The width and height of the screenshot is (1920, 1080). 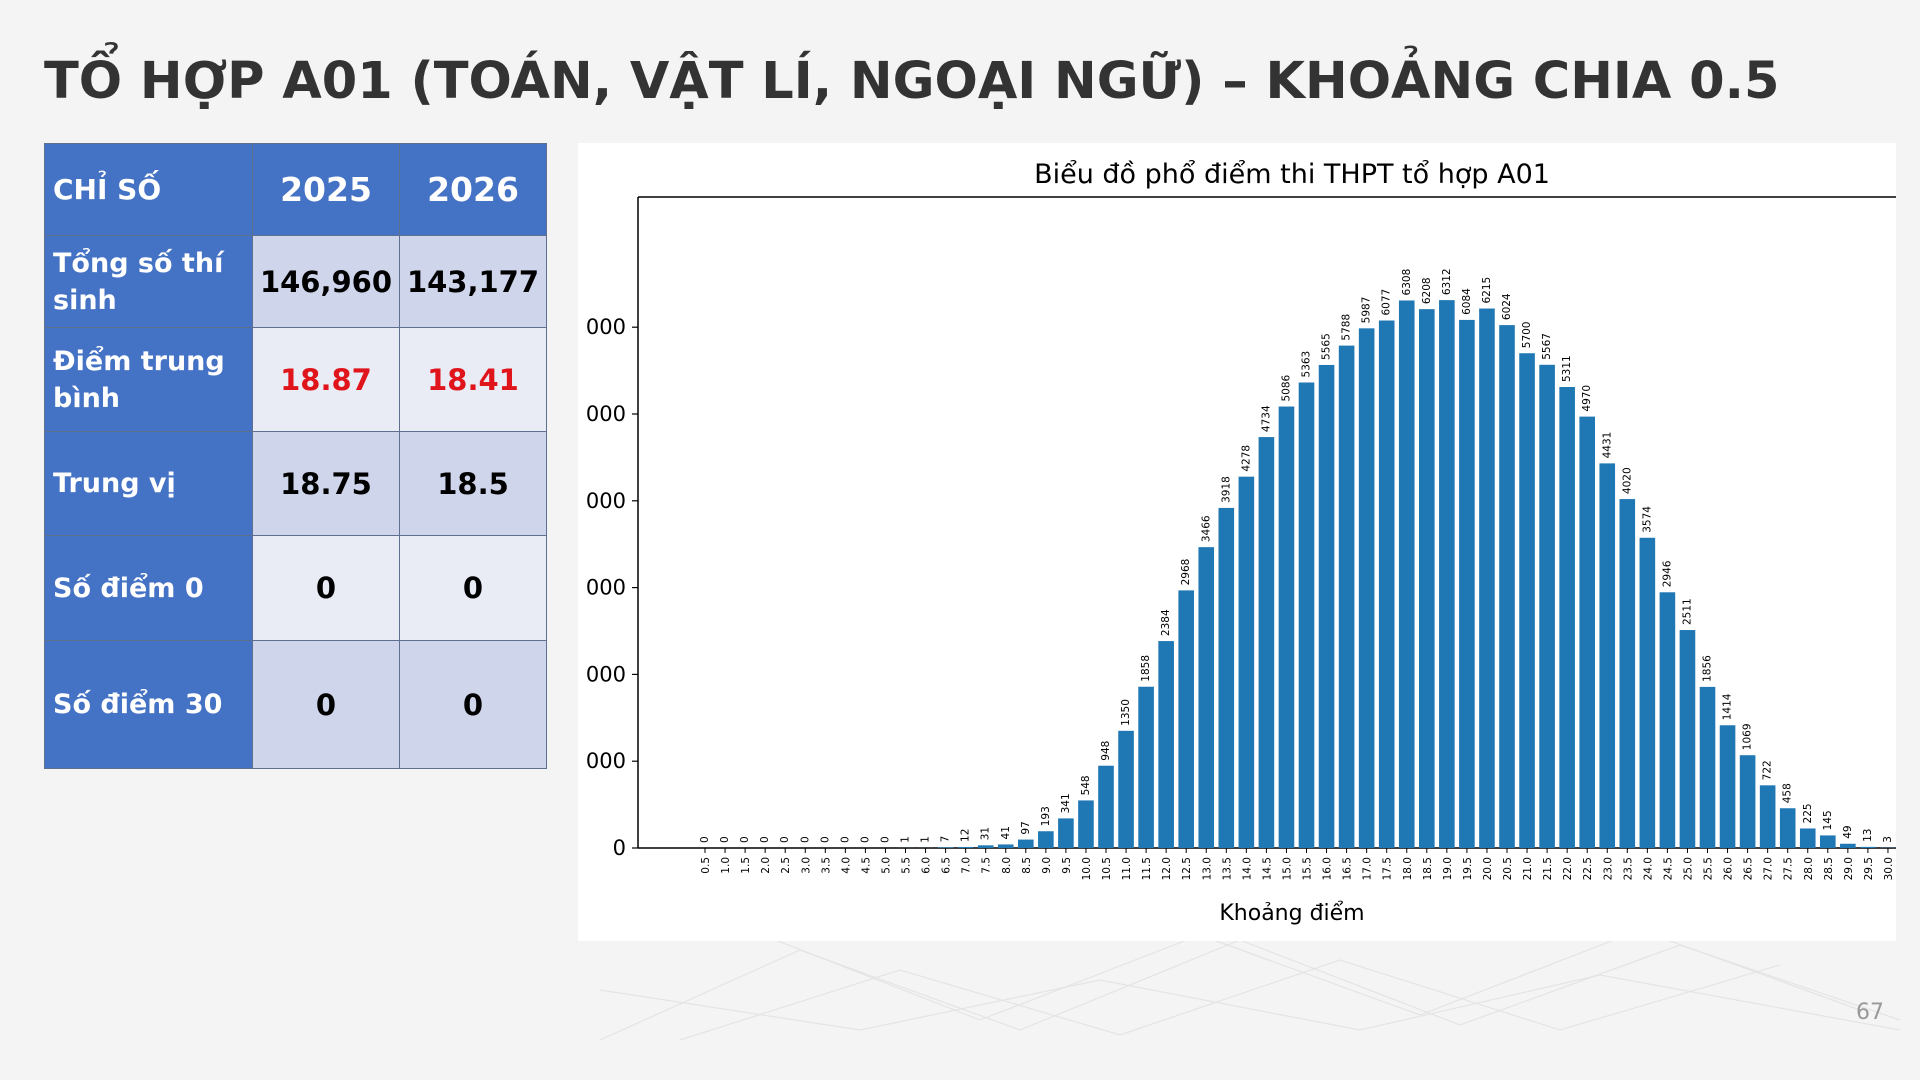 I want to click on bar-value-label: 7, so click(x=946, y=839).